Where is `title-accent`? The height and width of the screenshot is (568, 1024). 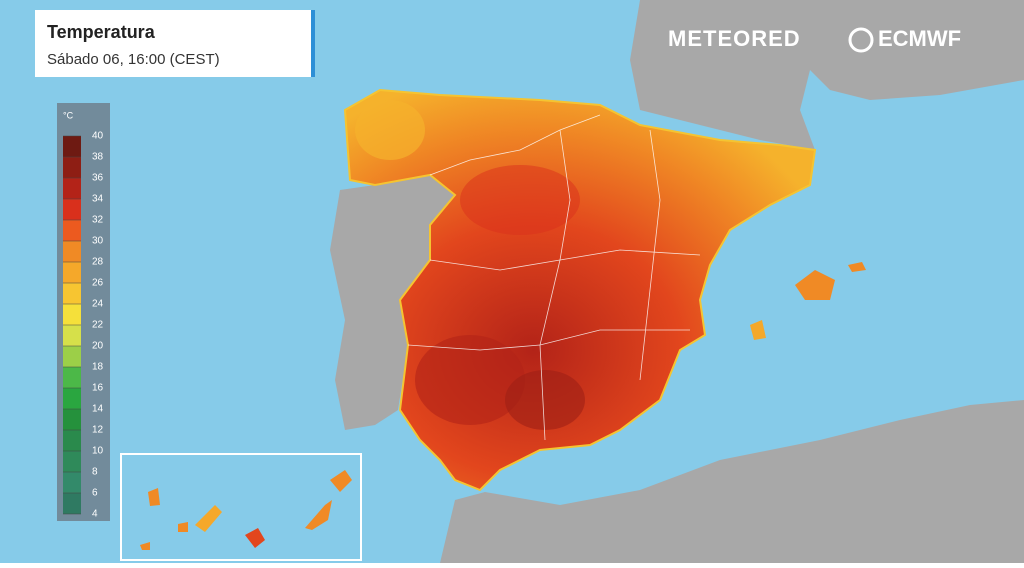 title-accent is located at coordinates (313, 43).